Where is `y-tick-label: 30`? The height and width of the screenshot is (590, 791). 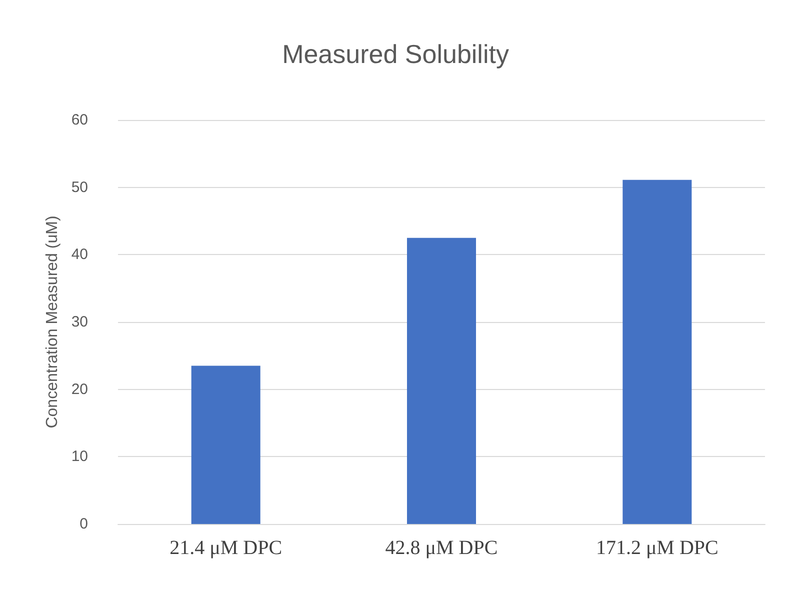
y-tick-label: 30 is located at coordinates (79, 322).